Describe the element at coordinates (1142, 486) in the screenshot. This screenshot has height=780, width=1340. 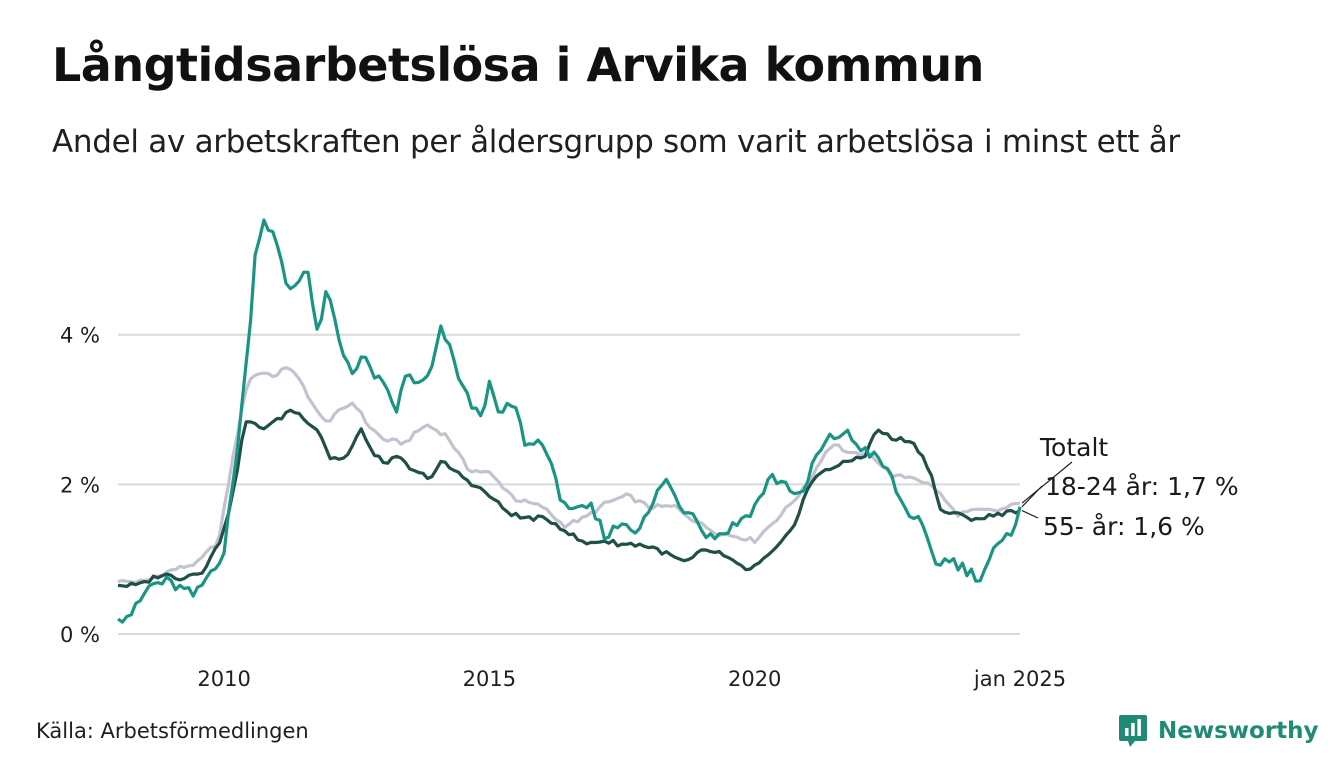
I see `series-label-1: 18-24 år: 1,7 %` at that location.